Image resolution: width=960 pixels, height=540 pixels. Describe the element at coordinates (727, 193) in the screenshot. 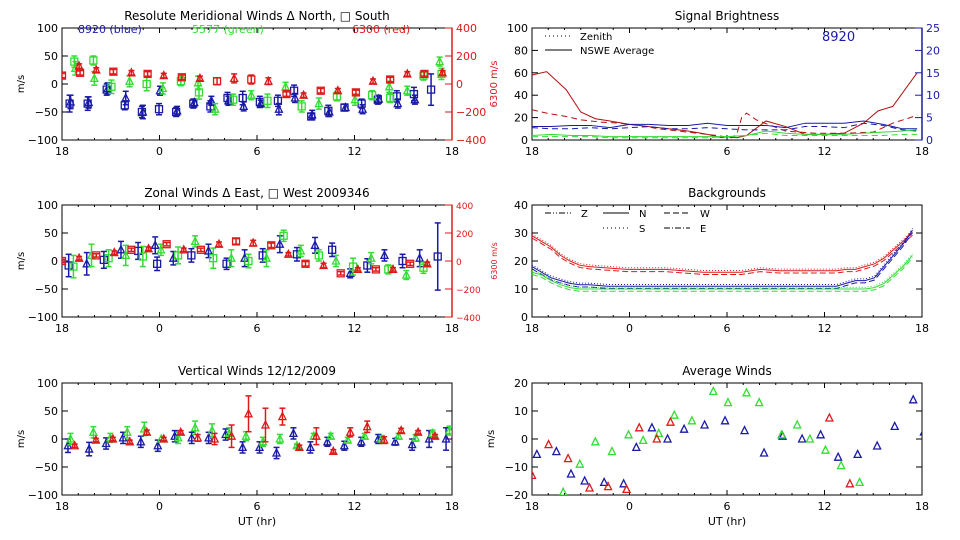

I see `chart-title: Backgrounds` at that location.